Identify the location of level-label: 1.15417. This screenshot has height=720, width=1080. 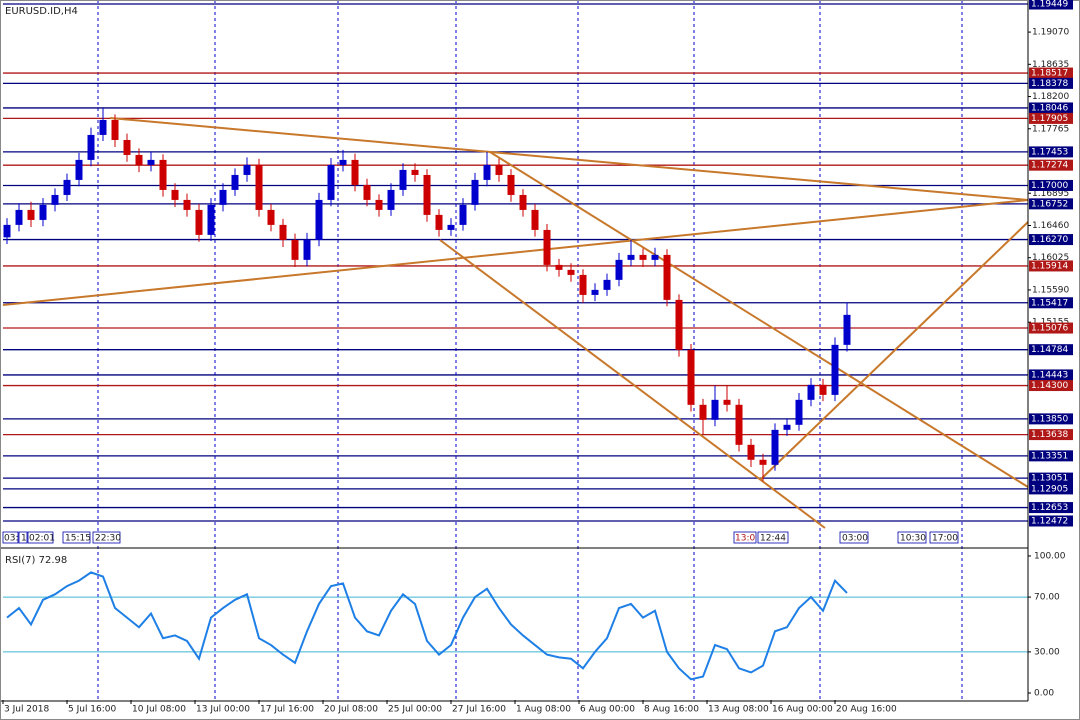
(1049, 303).